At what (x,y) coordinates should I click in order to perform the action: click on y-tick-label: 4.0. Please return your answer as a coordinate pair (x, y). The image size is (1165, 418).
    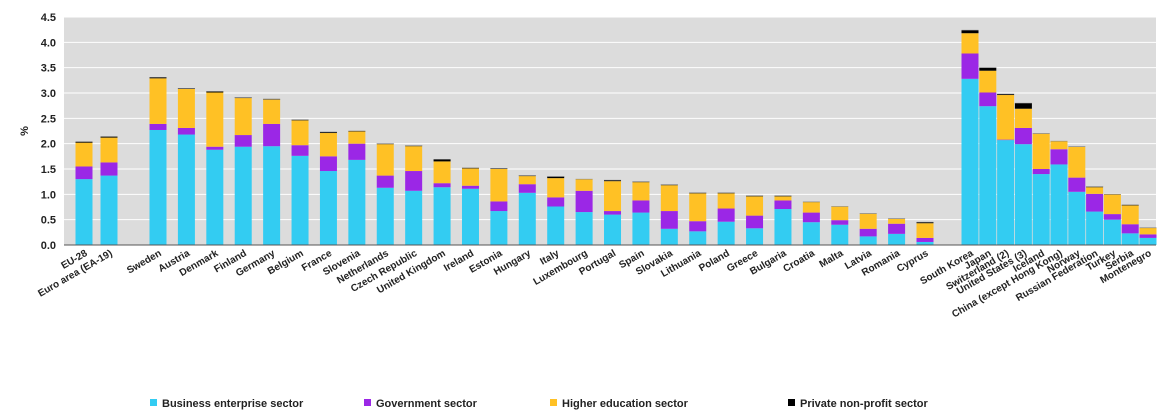
    Looking at the image, I should click on (48, 43).